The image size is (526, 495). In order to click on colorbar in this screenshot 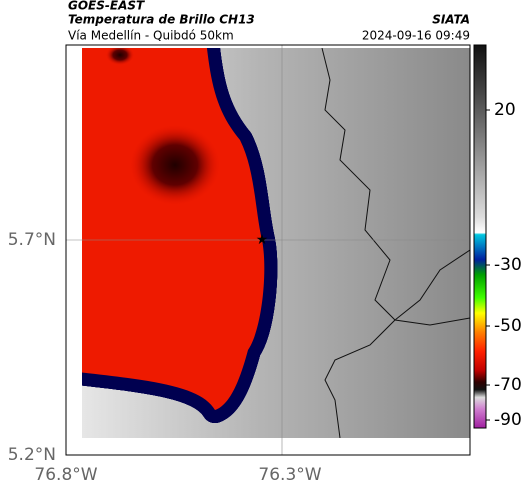, I will do `click(480, 236)`.